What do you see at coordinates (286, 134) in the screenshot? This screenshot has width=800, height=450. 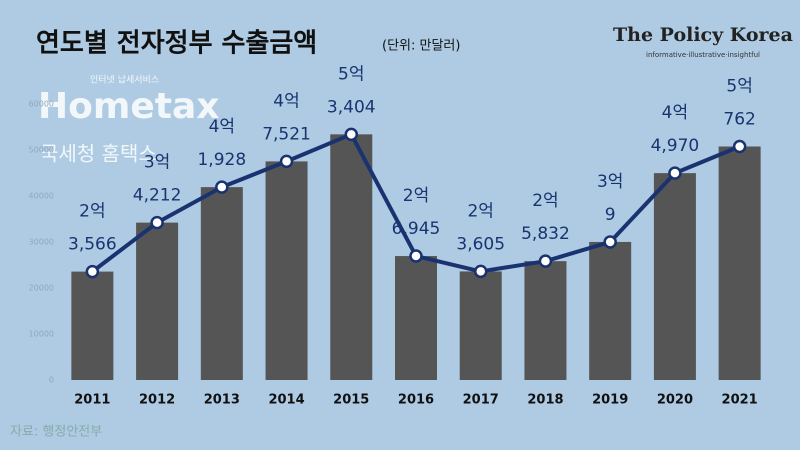 I see `value-label: 7,521` at bounding box center [286, 134].